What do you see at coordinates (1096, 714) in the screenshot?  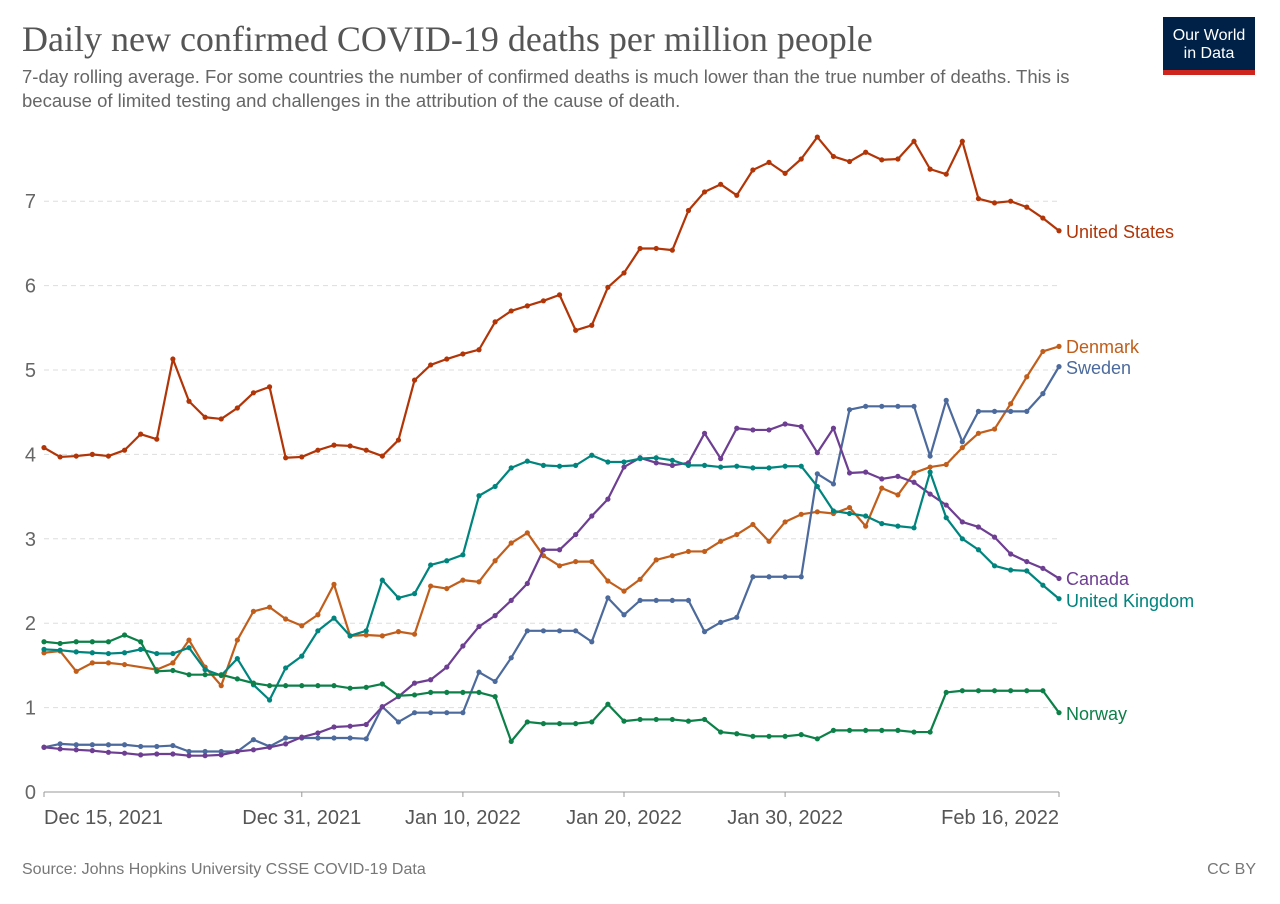 I see `series-label: Norway` at bounding box center [1096, 714].